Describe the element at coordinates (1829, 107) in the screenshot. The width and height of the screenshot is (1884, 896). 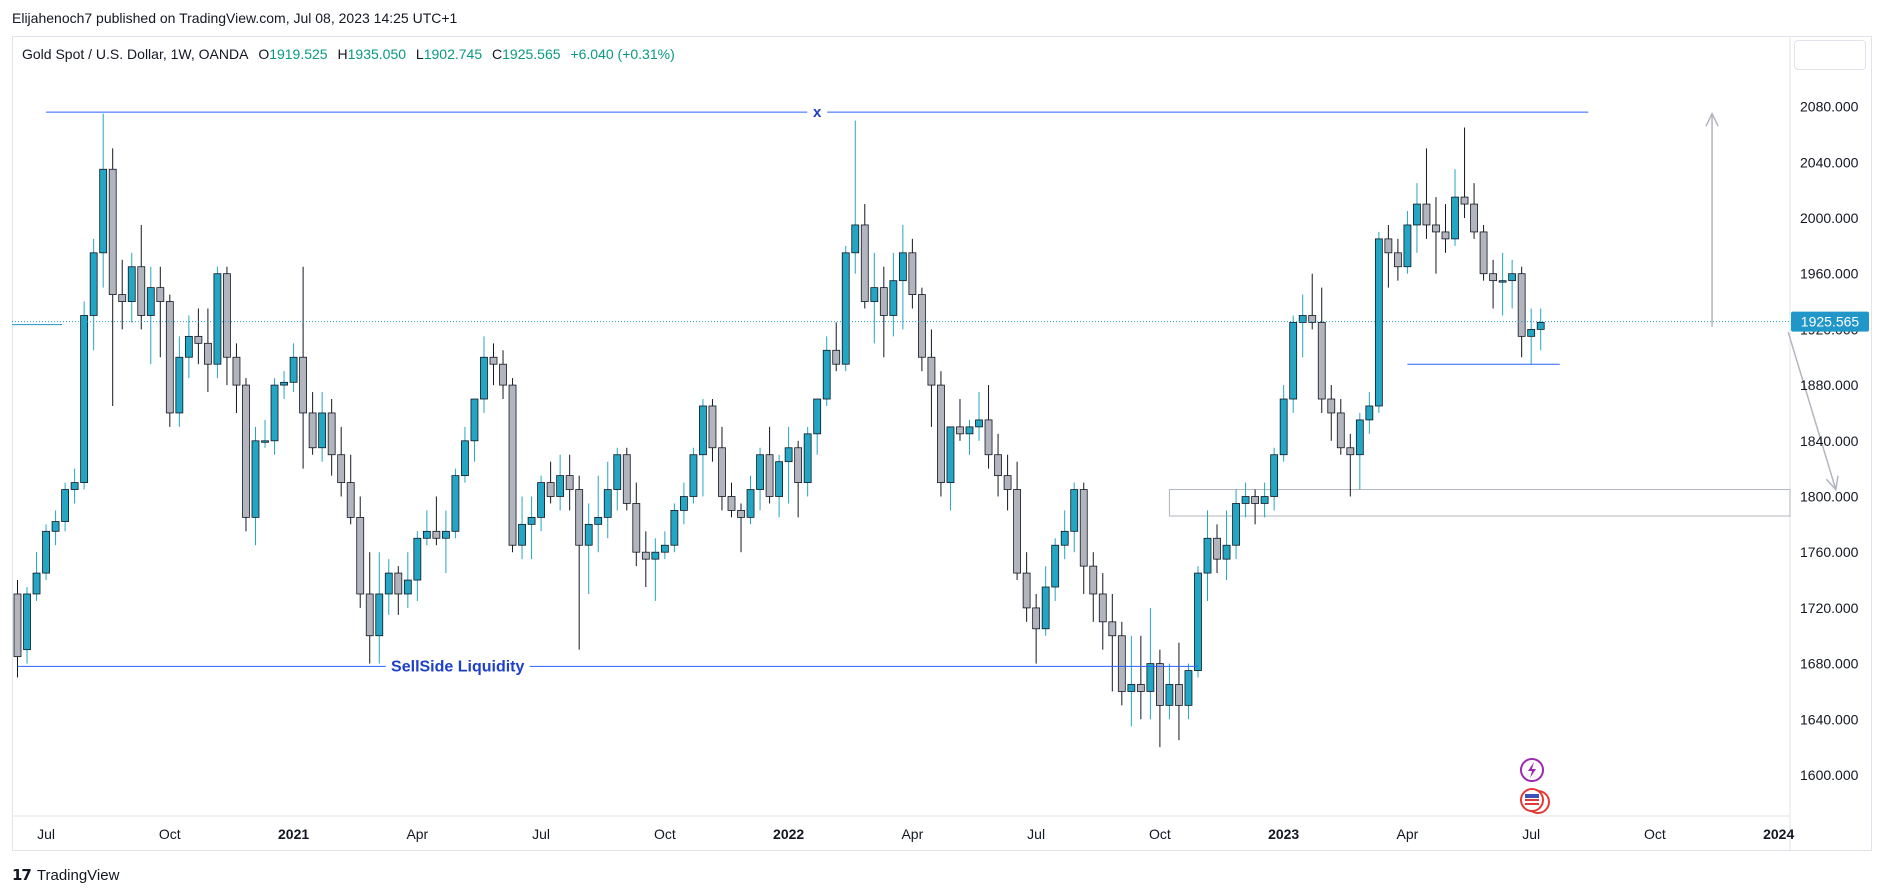
I see `y-tick-label: 2080.000` at that location.